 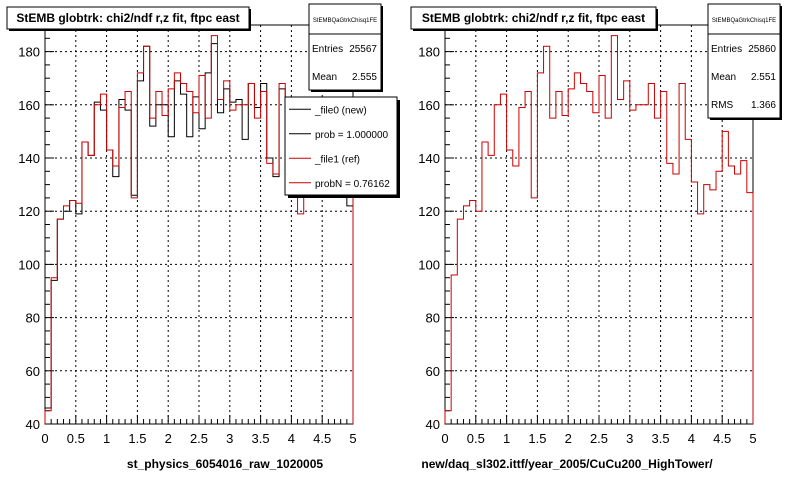 What do you see at coordinates (763, 105) in the screenshot?
I see `stats-row-value: 1.366` at bounding box center [763, 105].